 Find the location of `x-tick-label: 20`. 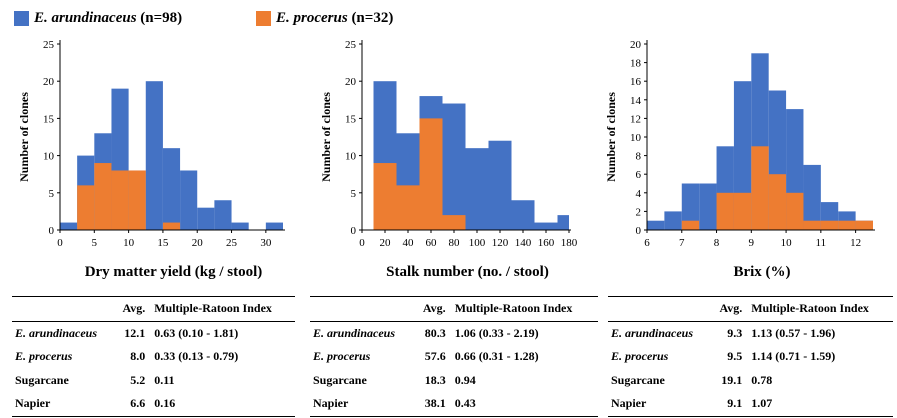

x-tick-label: 20 is located at coordinates (198, 243).